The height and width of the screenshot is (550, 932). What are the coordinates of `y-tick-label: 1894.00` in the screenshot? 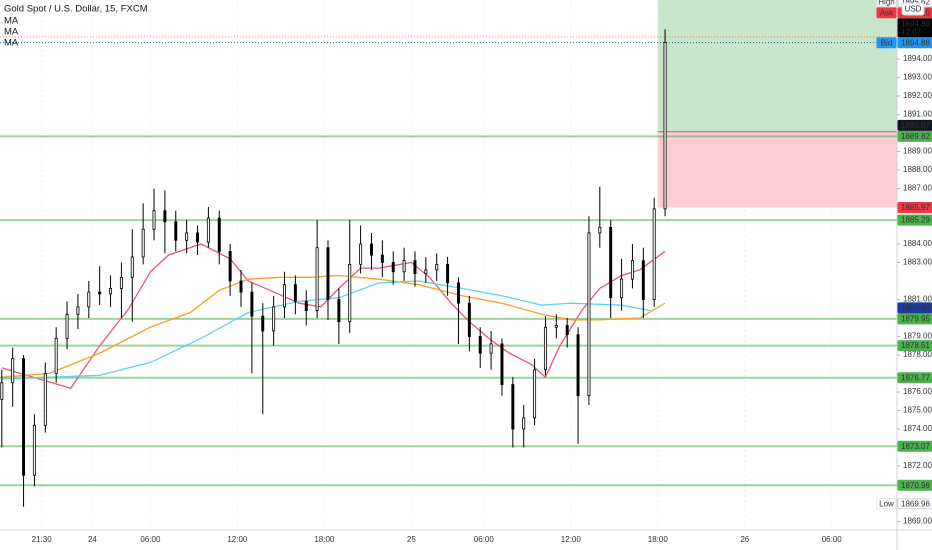 It's located at (917, 58).